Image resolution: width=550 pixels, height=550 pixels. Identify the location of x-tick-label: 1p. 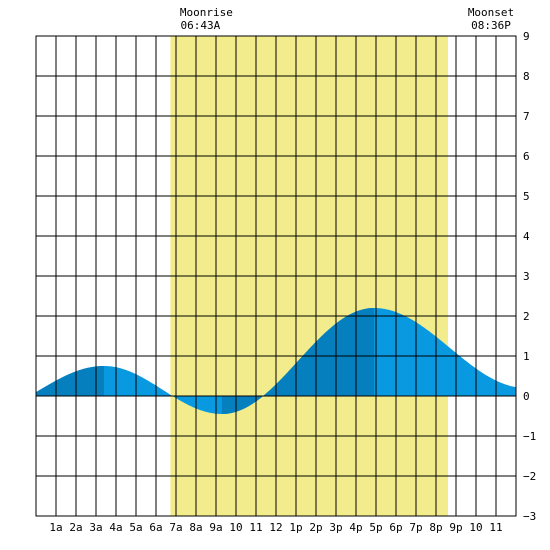
(295, 527).